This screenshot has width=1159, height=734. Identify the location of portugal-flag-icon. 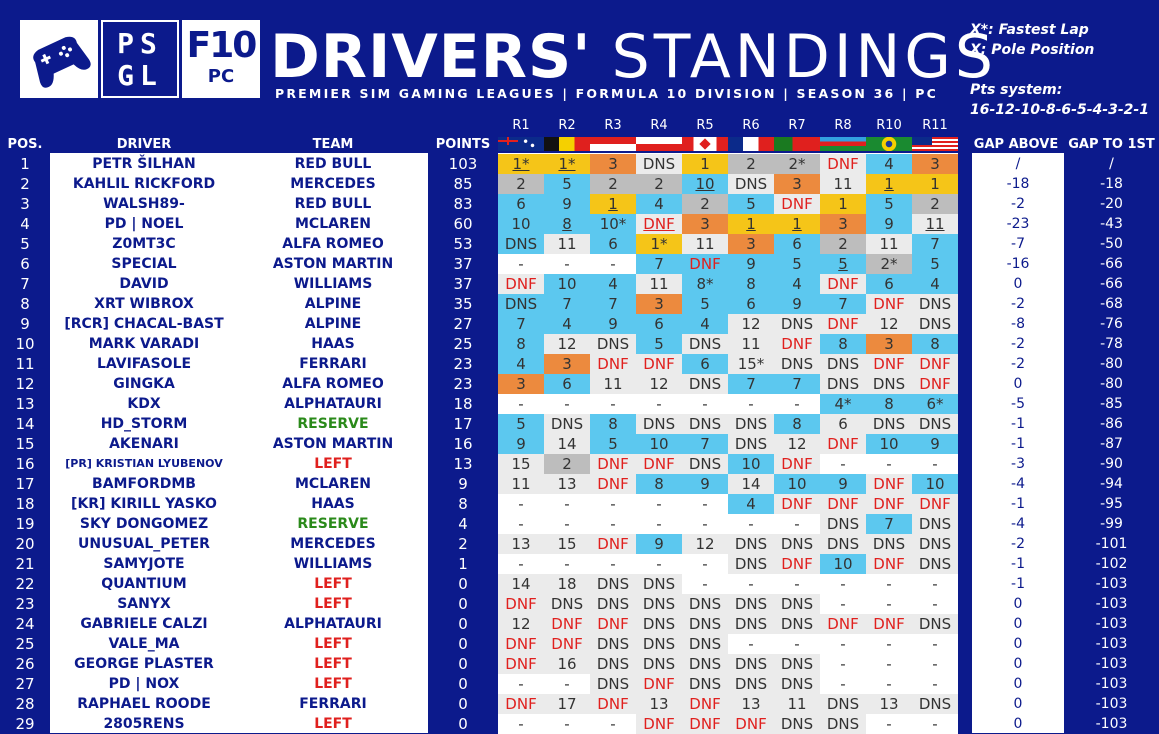
(797, 144).